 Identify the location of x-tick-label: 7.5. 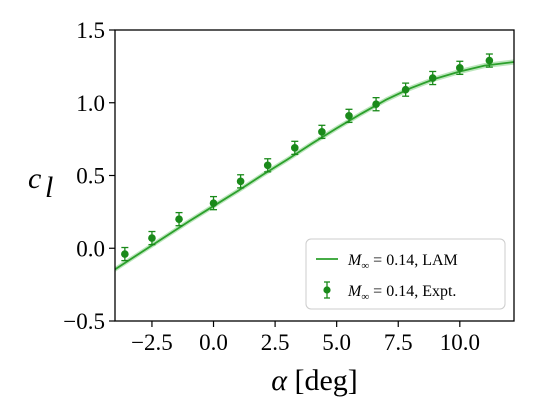
(398, 342).